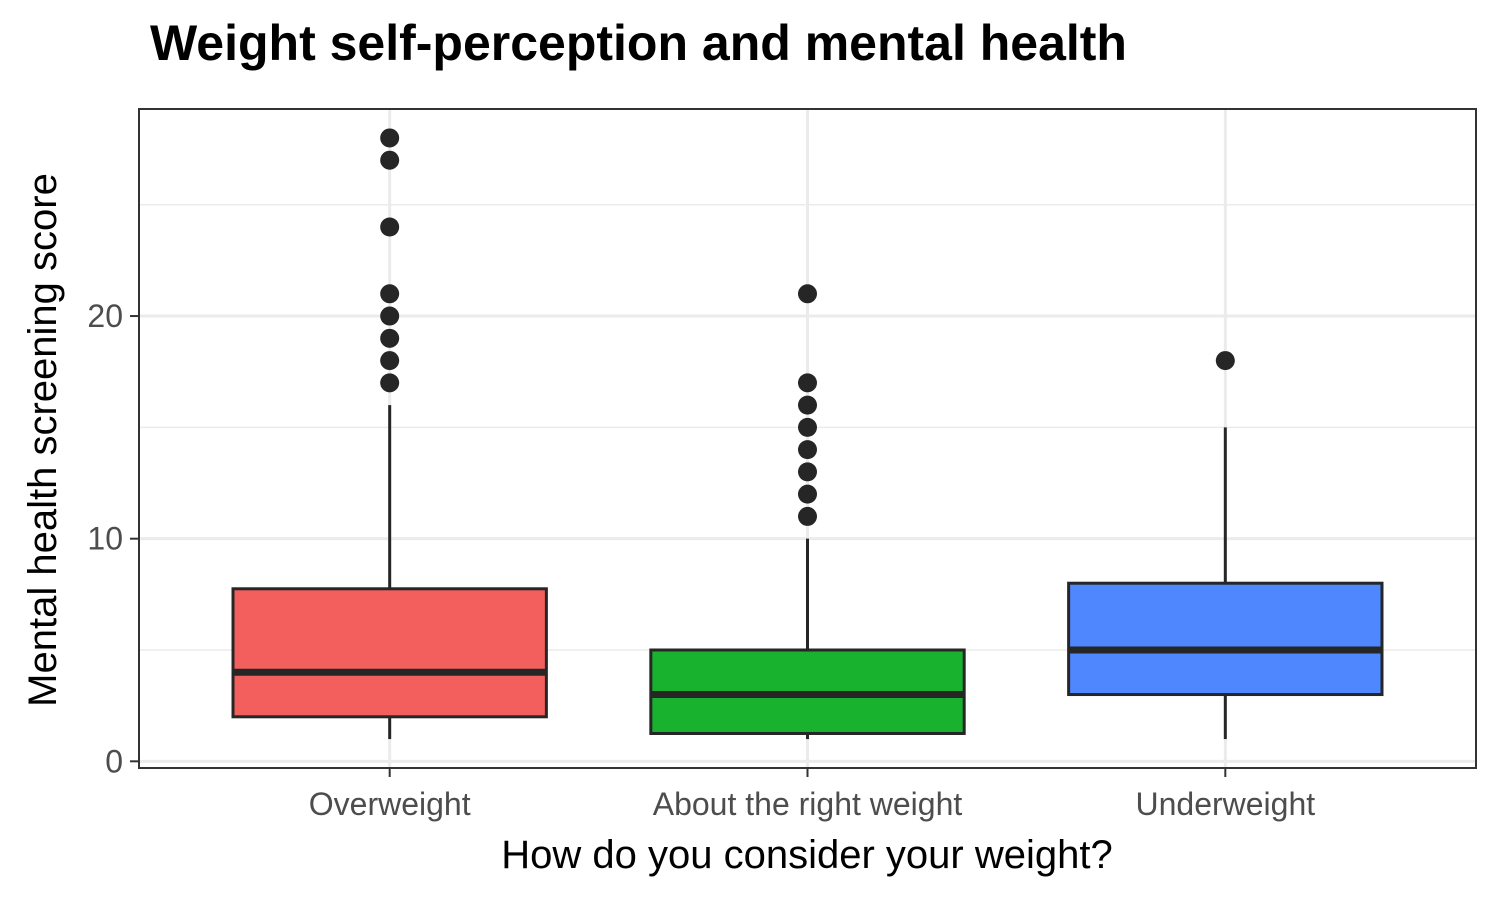  I want to click on x-tick-label: Overweight, so click(390, 804).